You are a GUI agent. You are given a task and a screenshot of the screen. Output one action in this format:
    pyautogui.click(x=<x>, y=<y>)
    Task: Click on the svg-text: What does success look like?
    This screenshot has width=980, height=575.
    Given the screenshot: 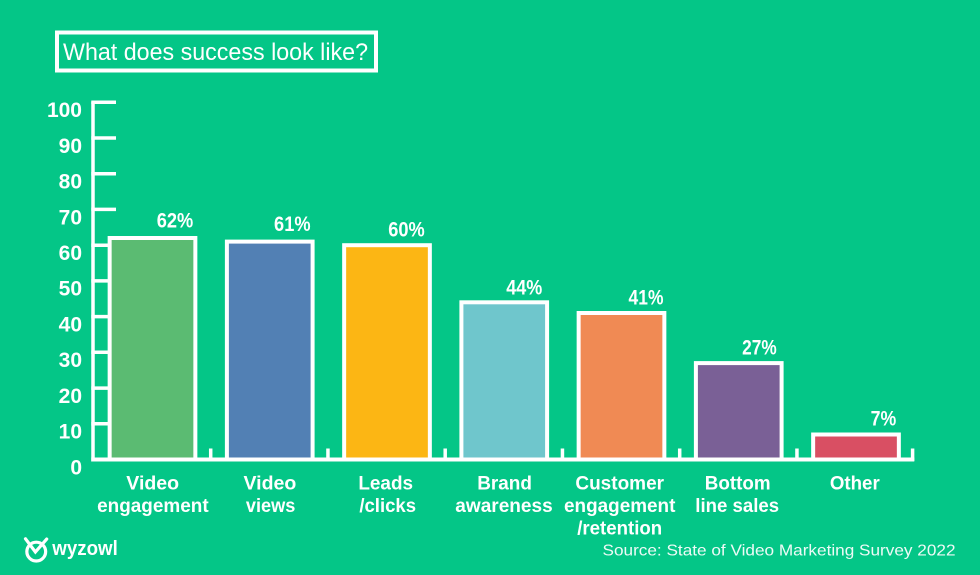 What is the action you would take?
    pyautogui.click(x=215, y=52)
    